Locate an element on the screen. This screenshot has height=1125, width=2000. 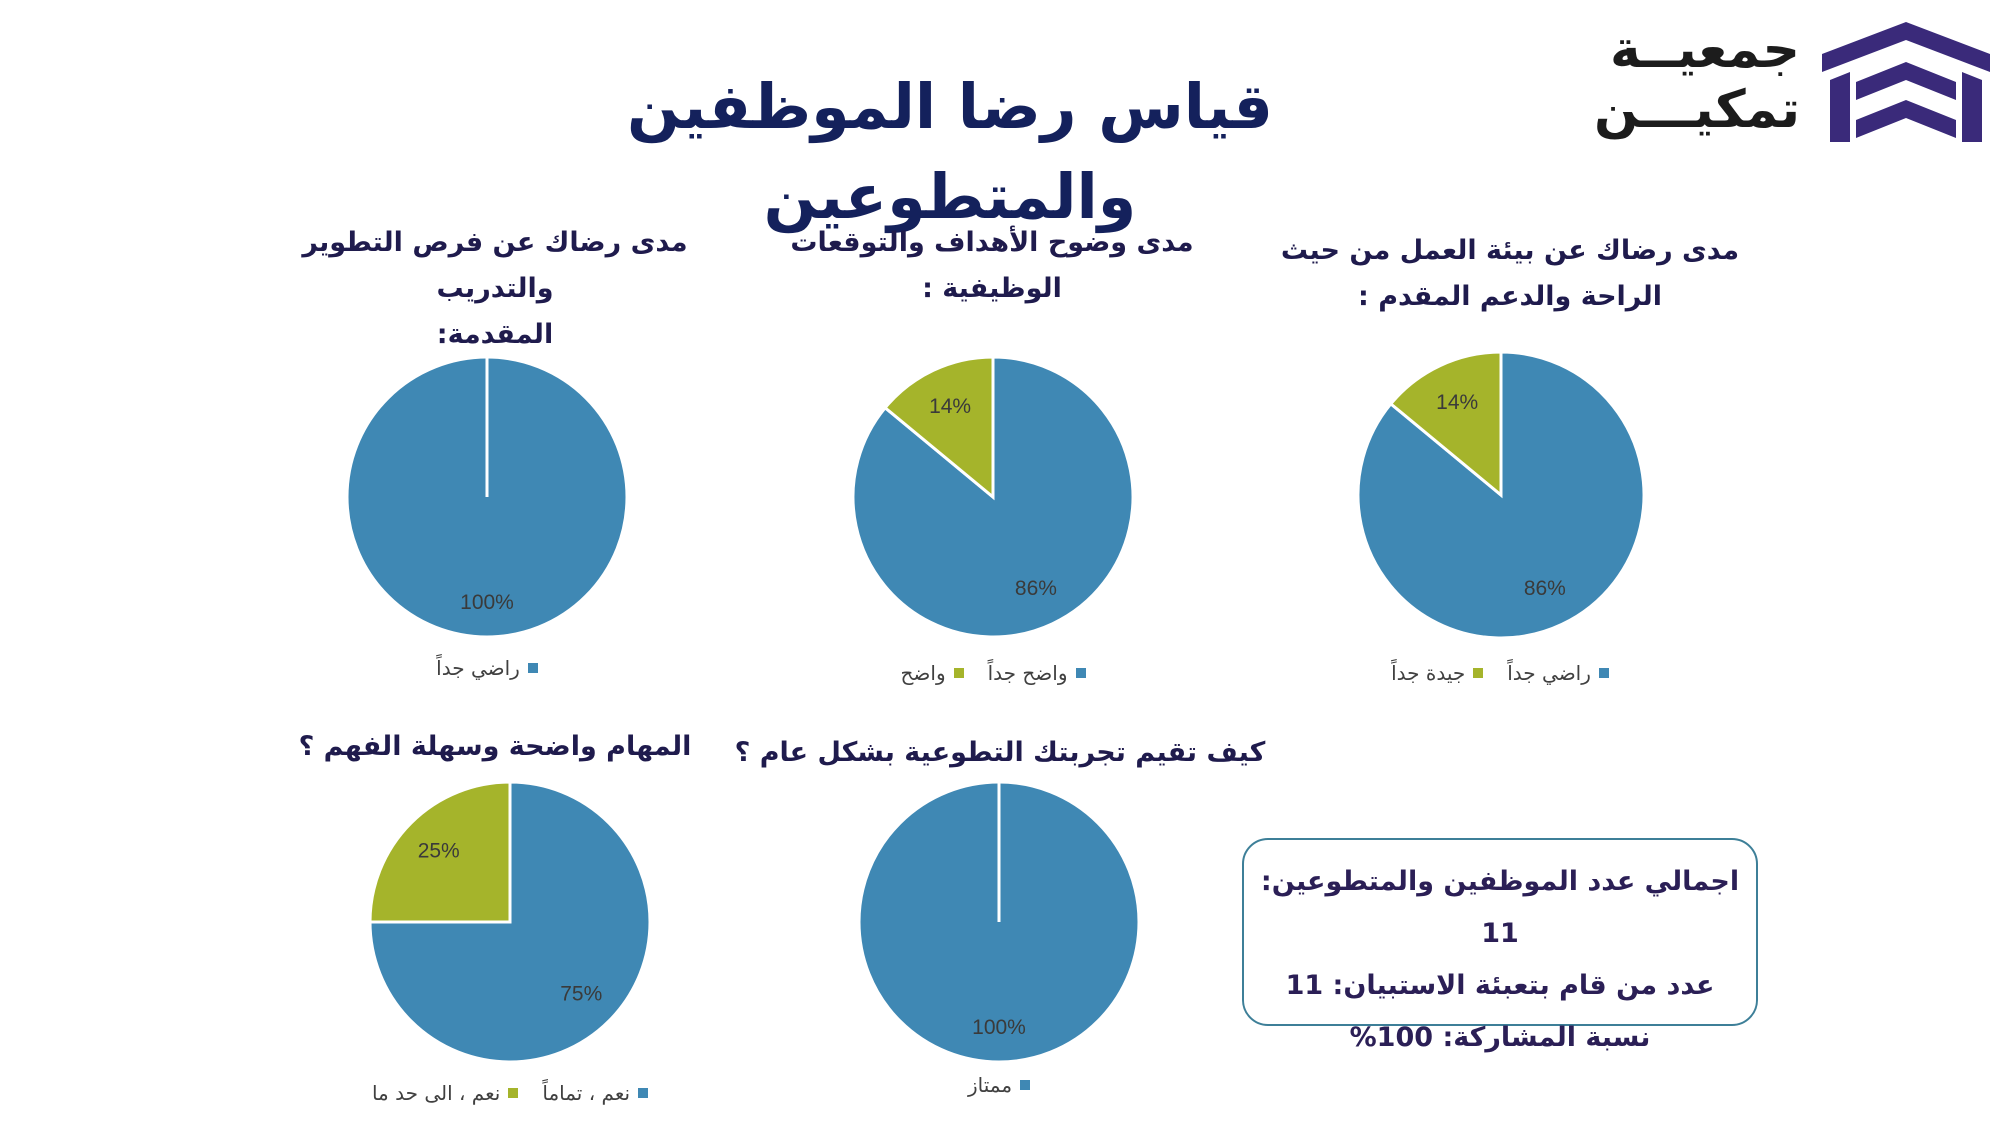
chart-4-title: كيف تقيم تجربتك التطوعية بشكل عام ؟ is located at coordinates (1000, 753).